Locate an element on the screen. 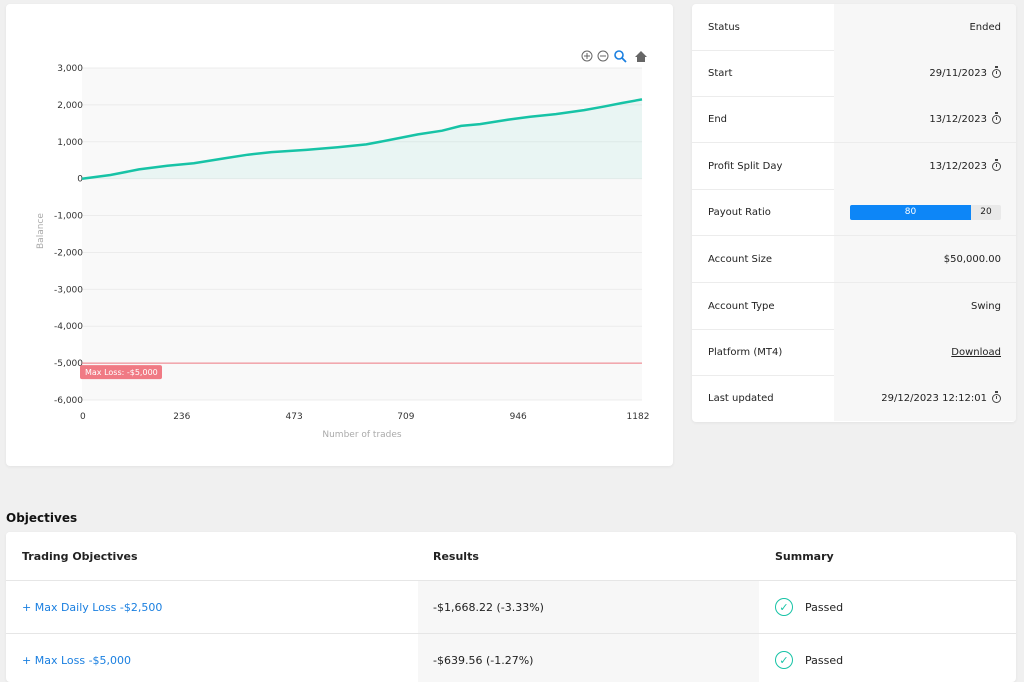 Image resolution: width=1024 pixels, height=682 pixels. info-row-status: Status Ended is located at coordinates (854, 27).